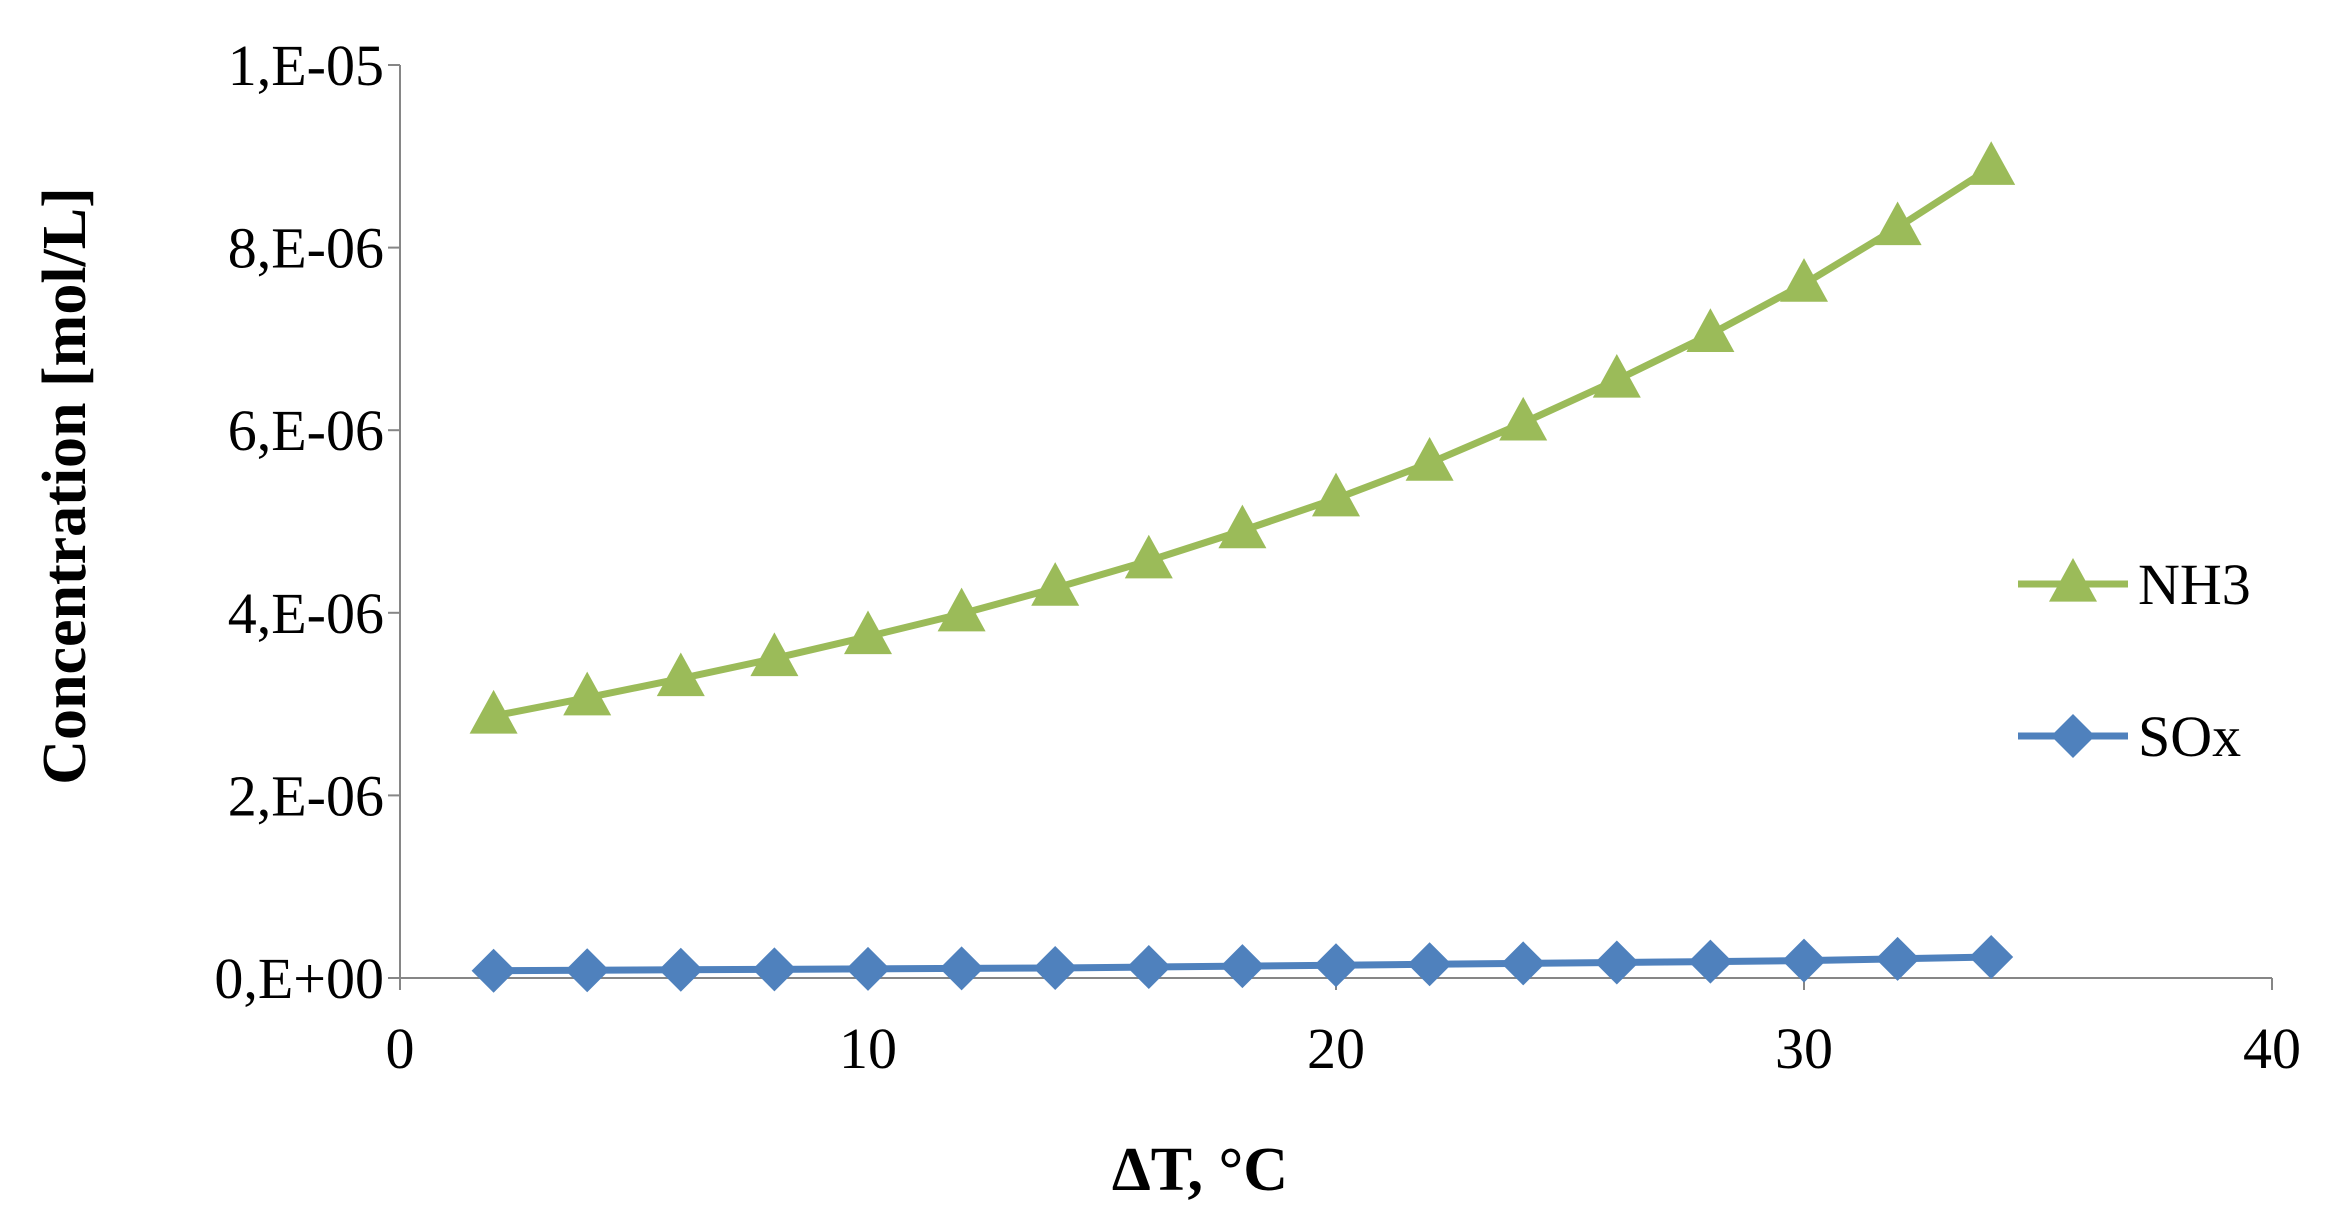  What do you see at coordinates (307, 522) in the screenshot?
I see `y-axis-ticks: 0,E+00 2,E-06 4,E-06 6,E-06 8,E-06 1,E-05` at bounding box center [307, 522].